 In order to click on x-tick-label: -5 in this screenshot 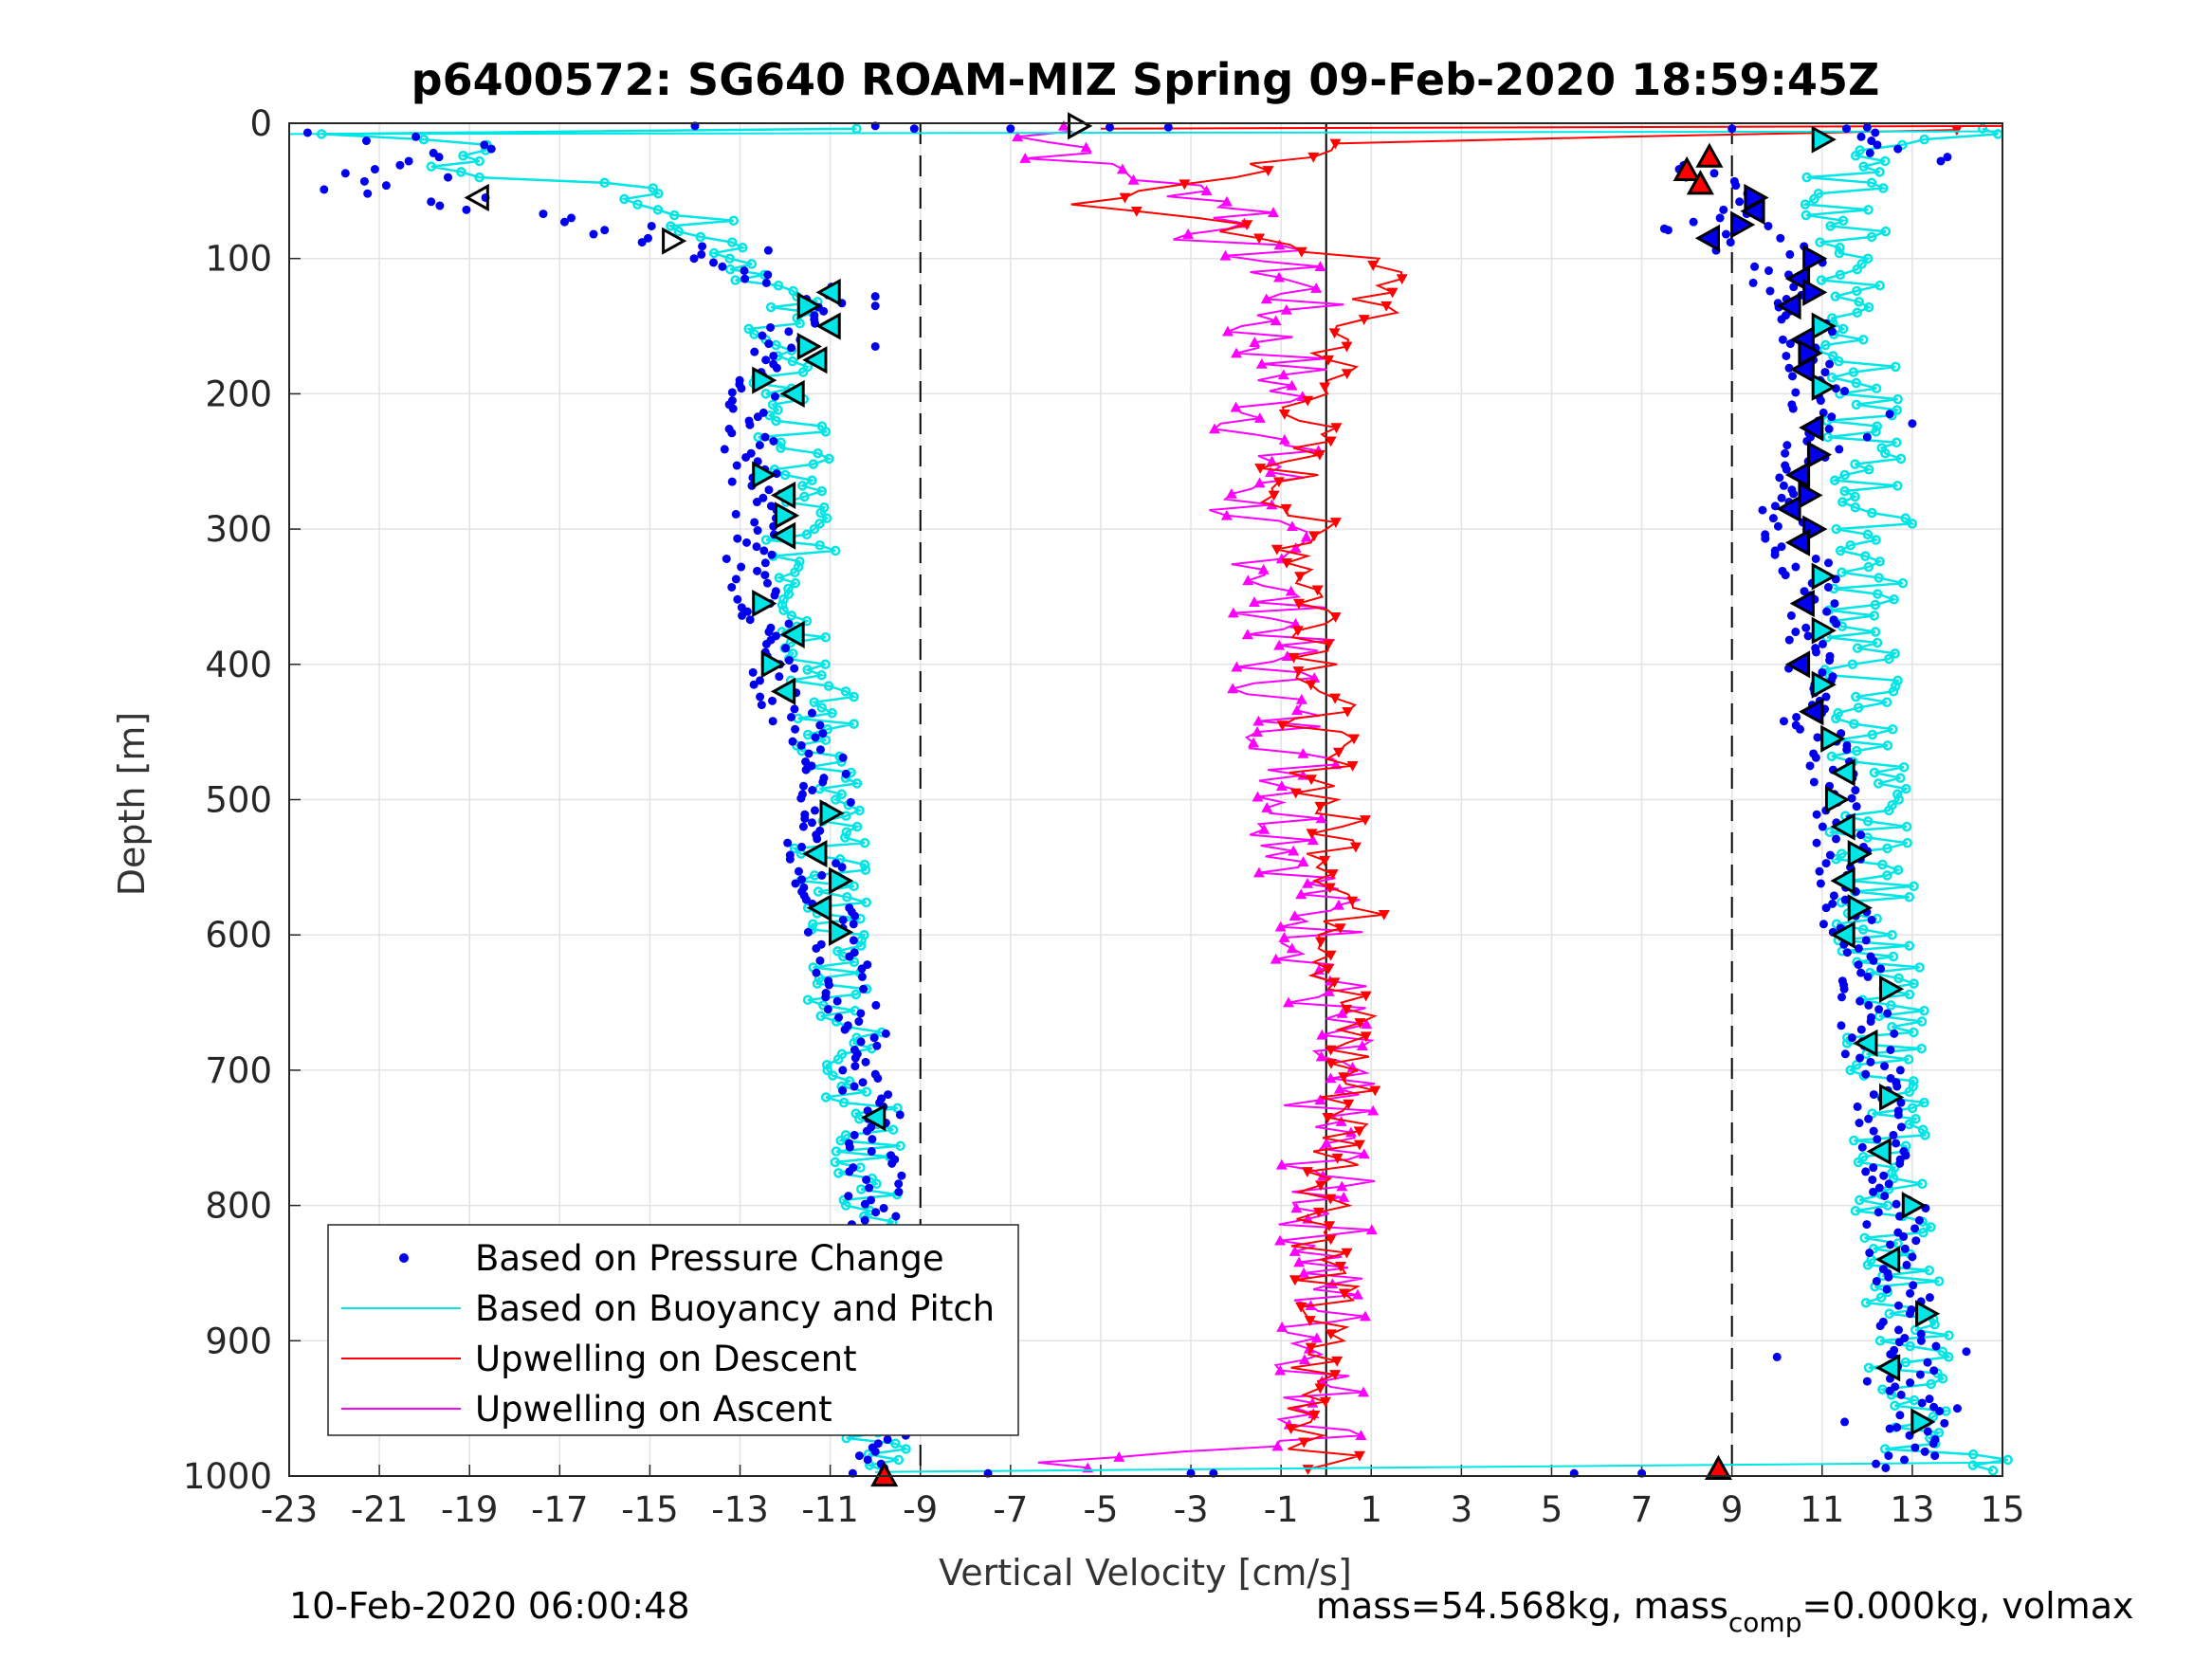, I will do `click(1100, 1509)`.